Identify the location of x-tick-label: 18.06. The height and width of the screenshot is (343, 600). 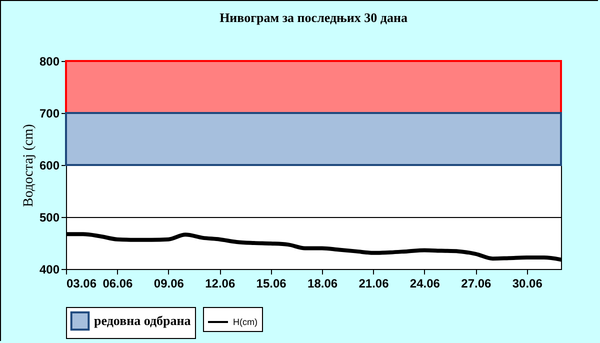
(323, 283).